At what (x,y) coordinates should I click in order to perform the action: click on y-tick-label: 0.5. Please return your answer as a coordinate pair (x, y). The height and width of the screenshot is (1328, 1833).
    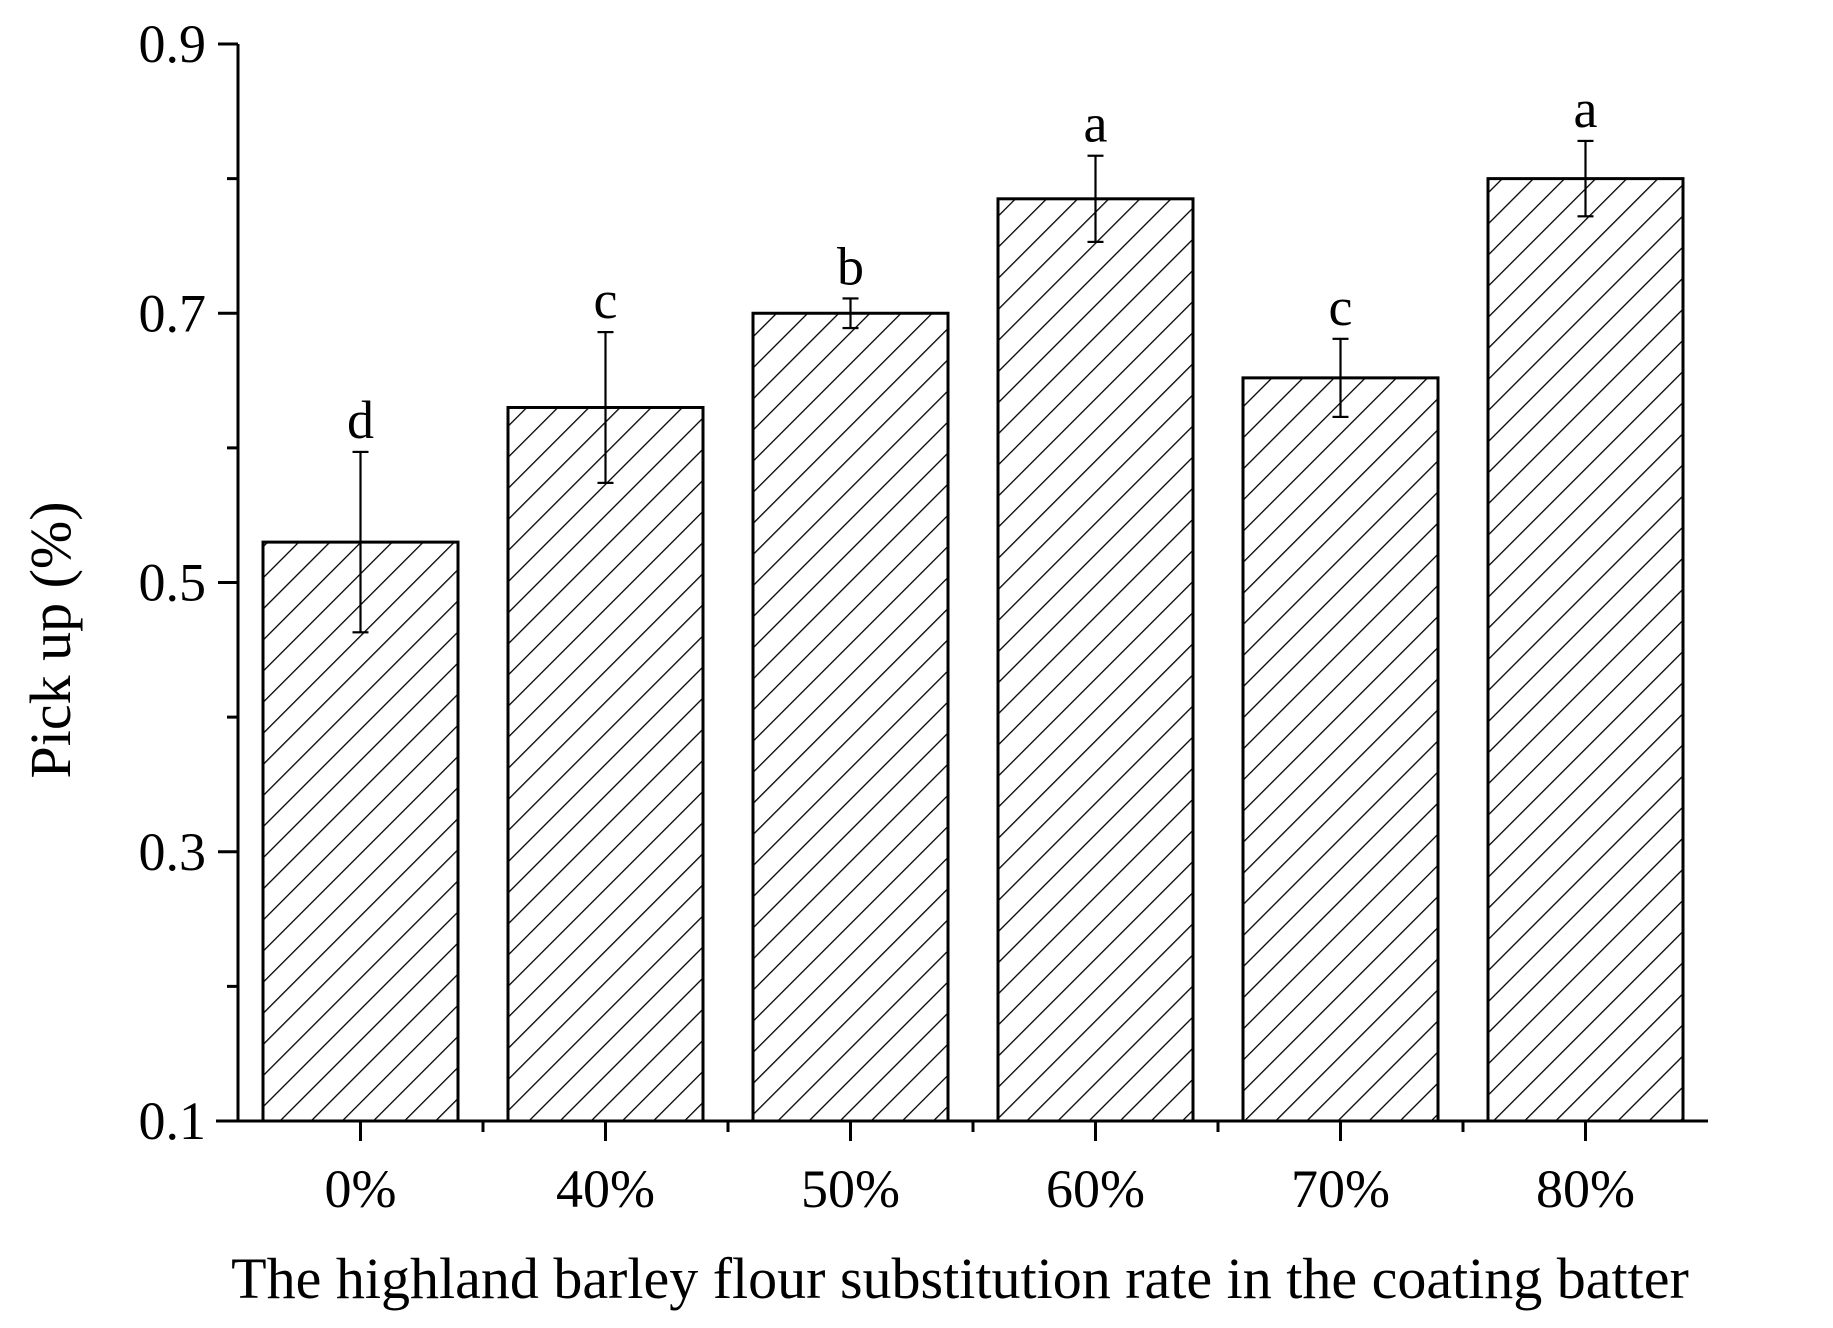
    Looking at the image, I should click on (173, 583).